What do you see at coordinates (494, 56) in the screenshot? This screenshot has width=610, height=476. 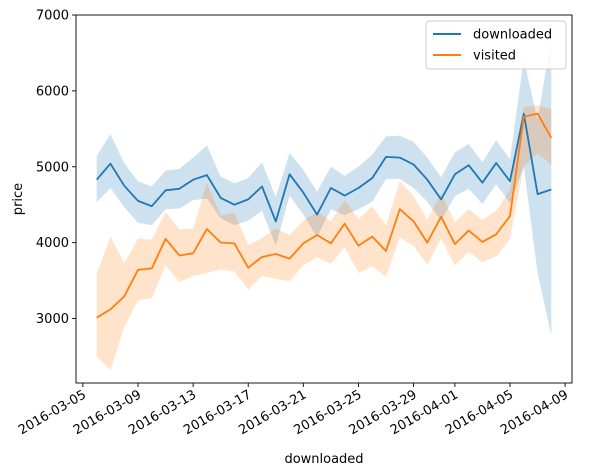 I see `legend-label-visited: visited` at bounding box center [494, 56].